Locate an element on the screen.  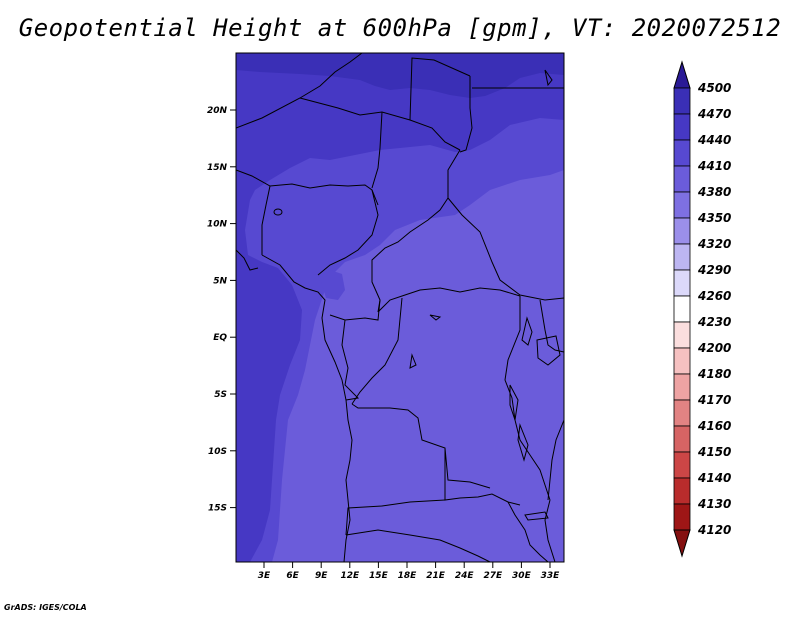
colorbar-label: 4290 is located at coordinates (714, 270).